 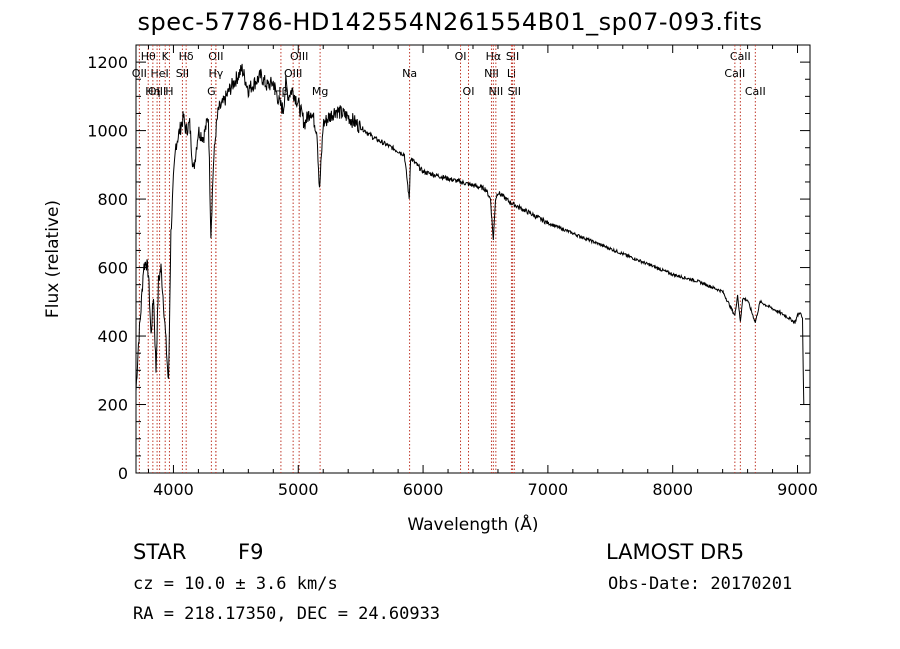 I want to click on line-label: HeI, so click(x=159, y=73).